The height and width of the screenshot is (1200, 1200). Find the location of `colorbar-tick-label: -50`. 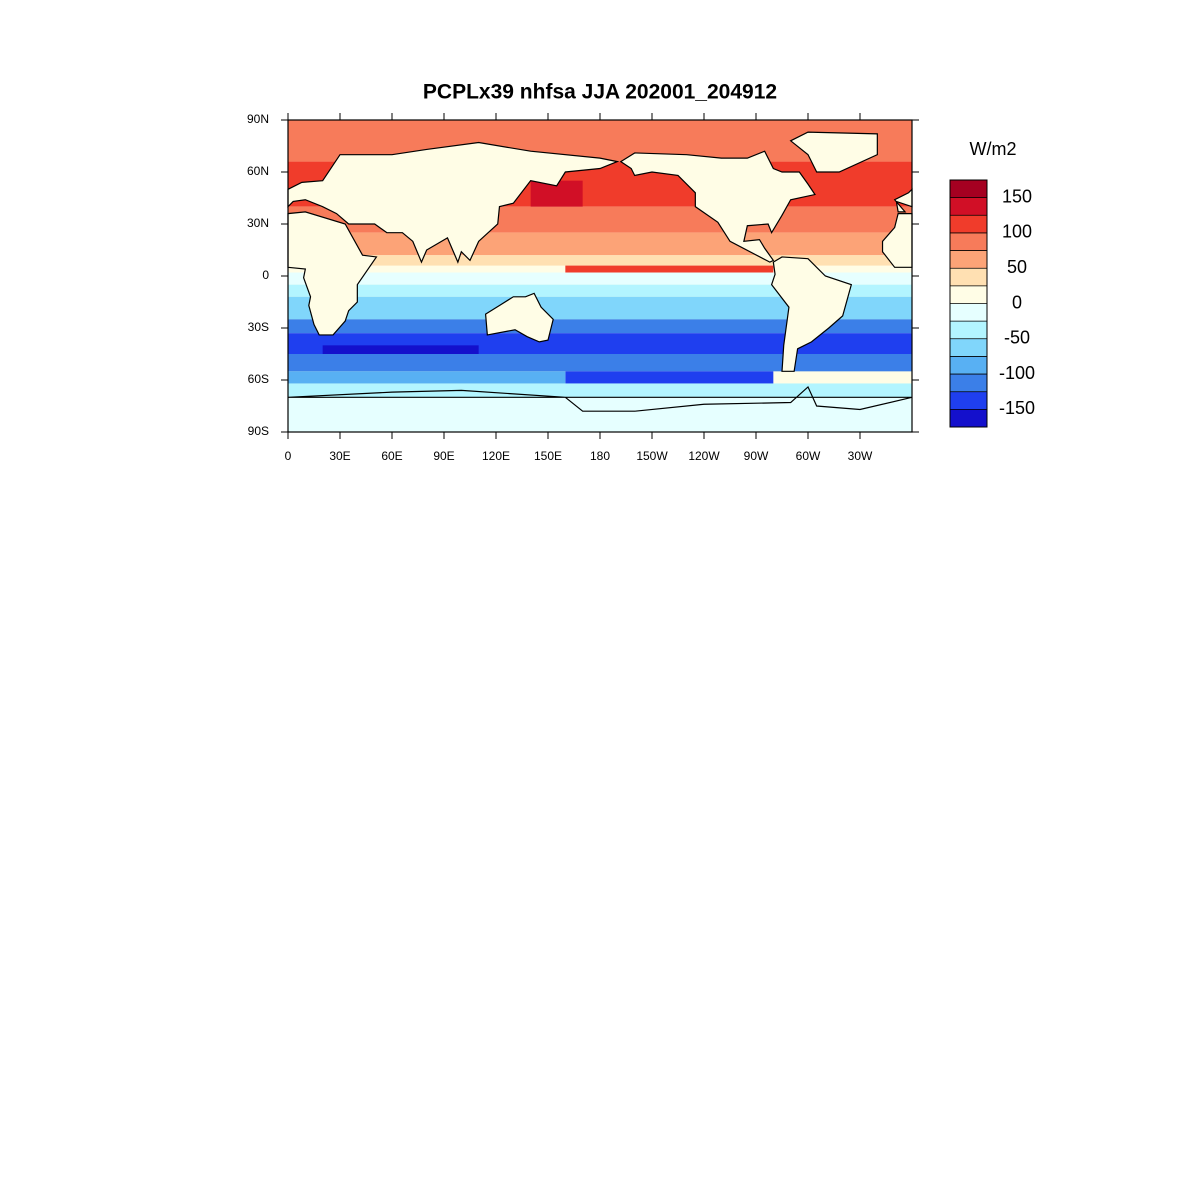

colorbar-tick-label: -50 is located at coordinates (1017, 338).